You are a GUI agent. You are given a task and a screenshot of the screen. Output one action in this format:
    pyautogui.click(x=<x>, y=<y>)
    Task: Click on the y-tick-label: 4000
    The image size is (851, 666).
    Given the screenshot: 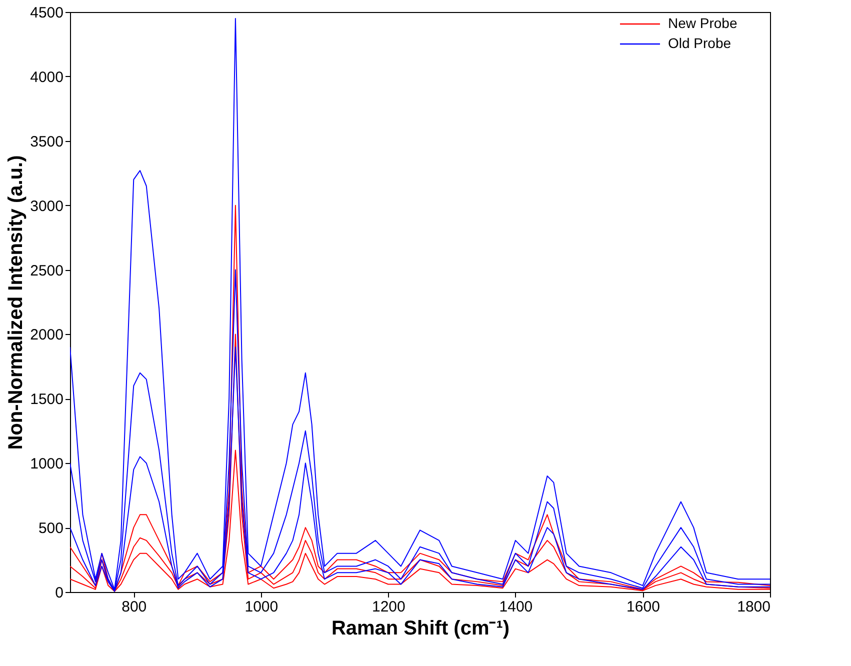 What is the action you would take?
    pyautogui.click(x=47, y=77)
    